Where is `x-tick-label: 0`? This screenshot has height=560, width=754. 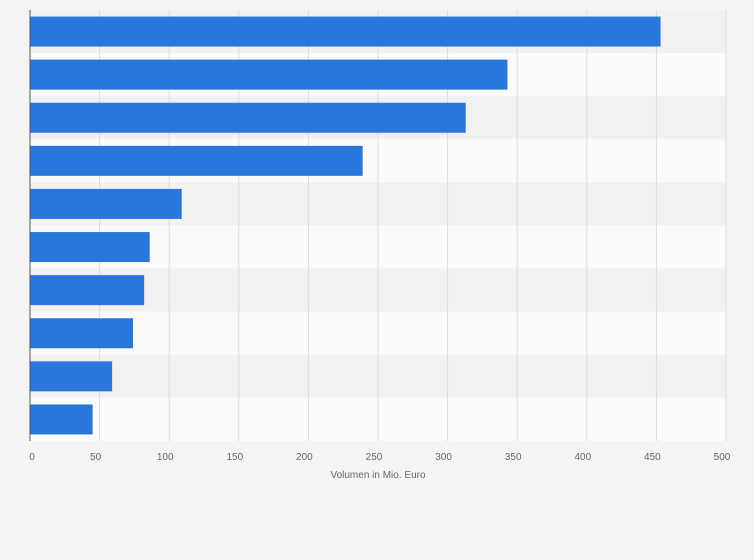
x-tick-label: 0 is located at coordinates (32, 457).